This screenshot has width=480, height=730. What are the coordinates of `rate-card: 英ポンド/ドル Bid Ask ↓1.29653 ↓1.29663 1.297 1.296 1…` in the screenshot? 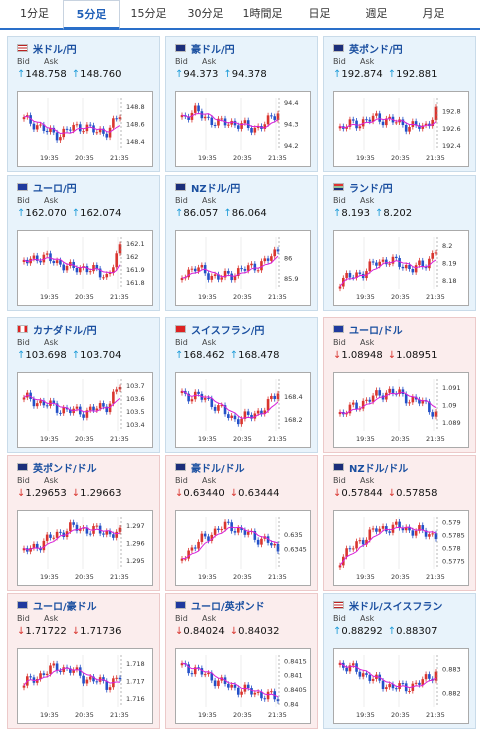 It's located at (83, 523).